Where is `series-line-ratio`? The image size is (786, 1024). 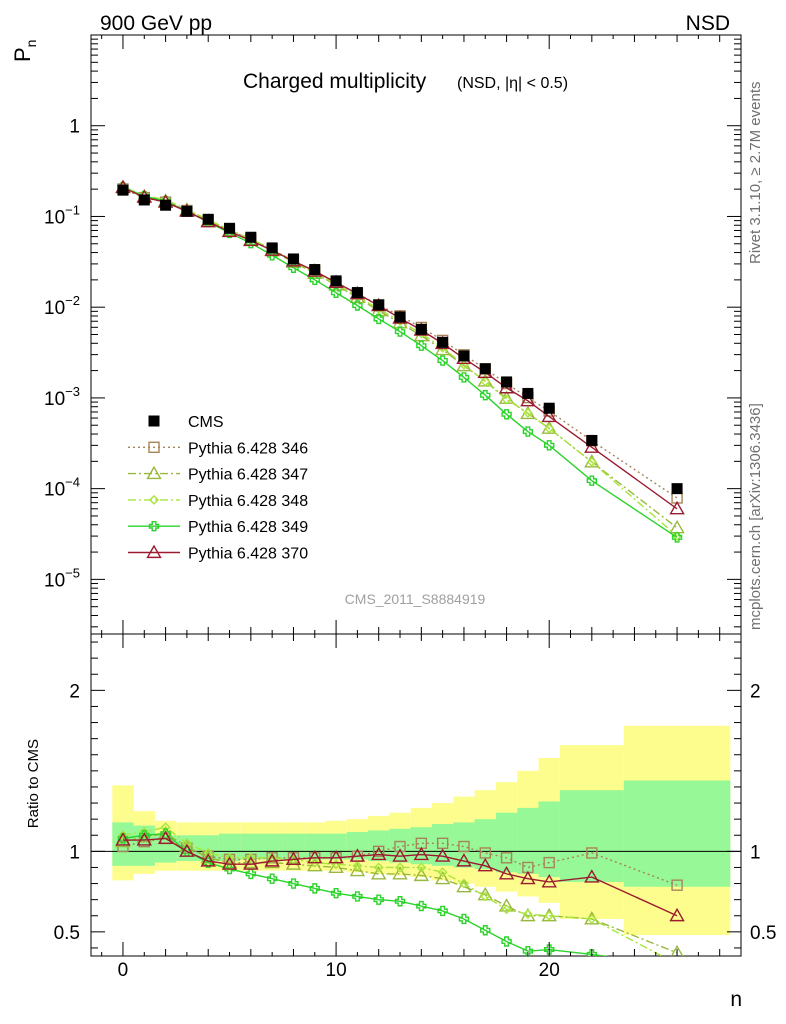 series-line-ratio is located at coordinates (366, 894).